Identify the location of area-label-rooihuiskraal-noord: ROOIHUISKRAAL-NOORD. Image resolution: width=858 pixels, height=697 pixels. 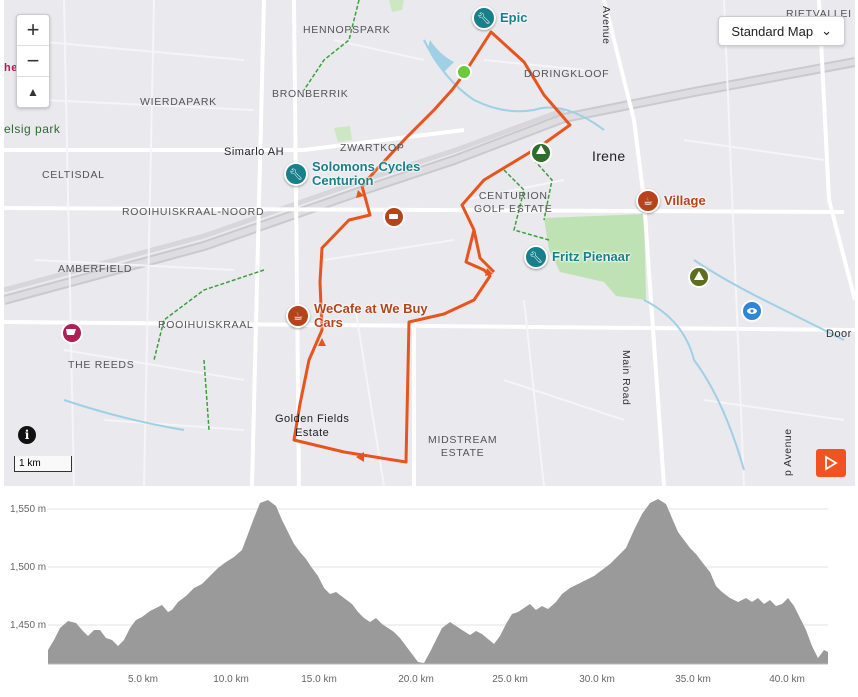
(193, 212).